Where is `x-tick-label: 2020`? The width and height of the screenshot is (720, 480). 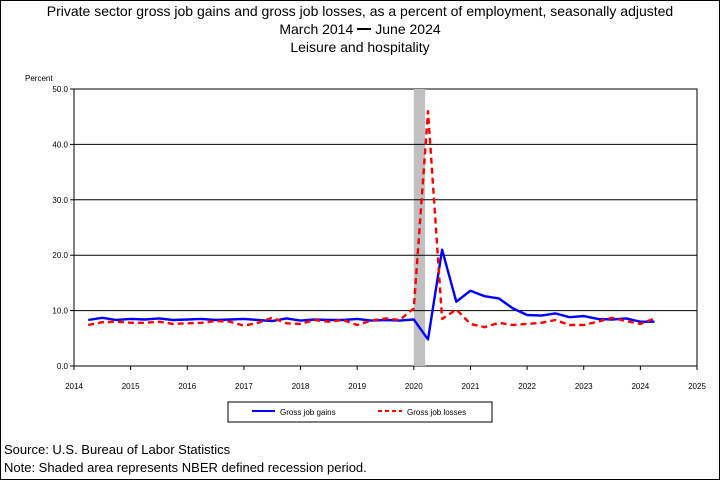
x-tick-label: 2020 is located at coordinates (414, 386).